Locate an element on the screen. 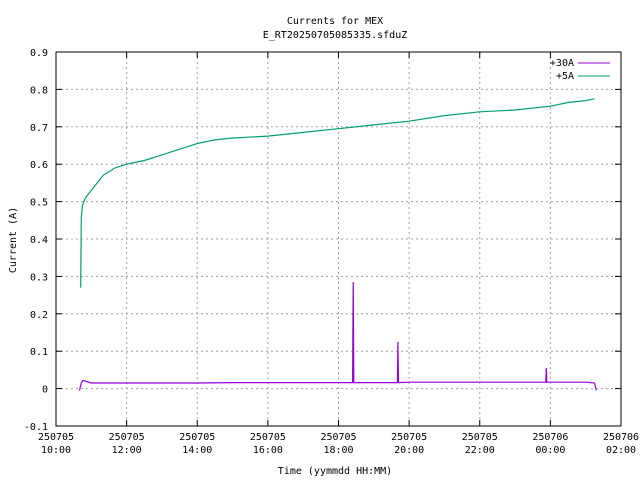 The width and height of the screenshot is (640, 480). x-axis-label: Time (yymmdd HH:MM) is located at coordinates (335, 471).